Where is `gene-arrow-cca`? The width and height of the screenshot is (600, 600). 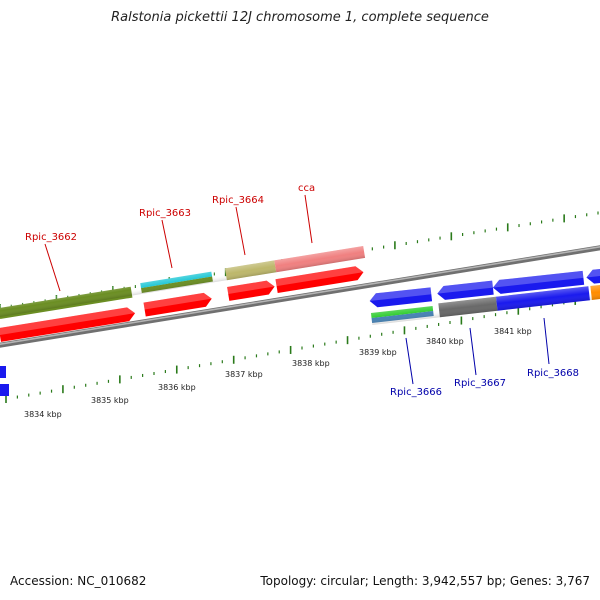
gene-arrow-cca is located at coordinates (319, 279).